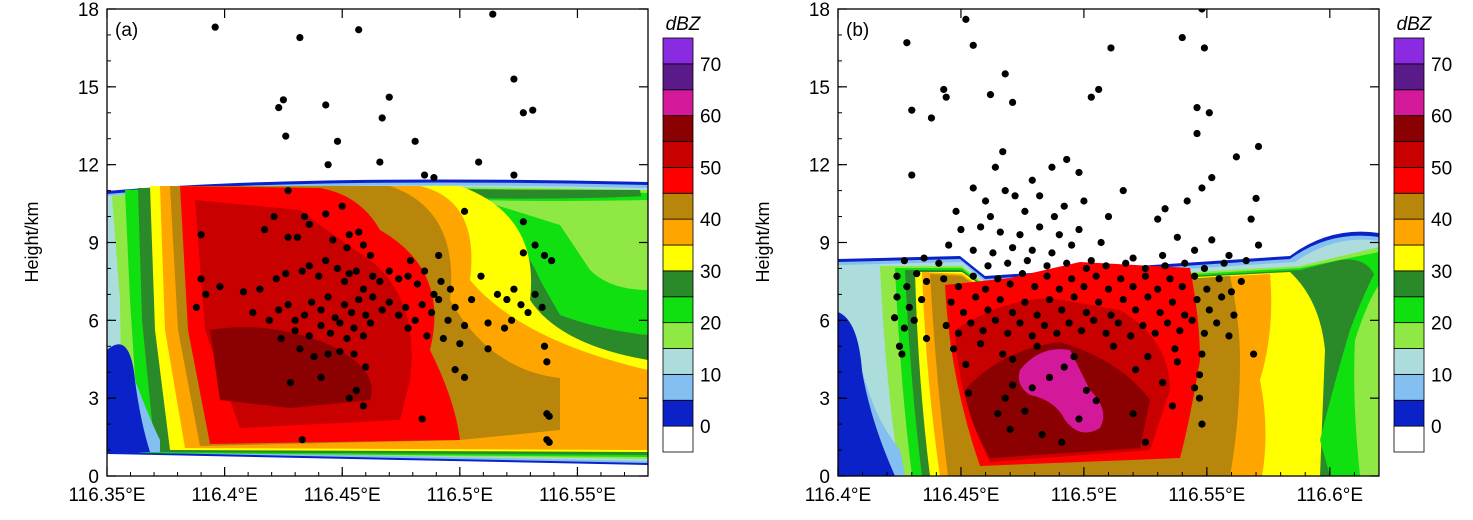  I want to click on y-tick-label-a: 9, so click(93, 244).